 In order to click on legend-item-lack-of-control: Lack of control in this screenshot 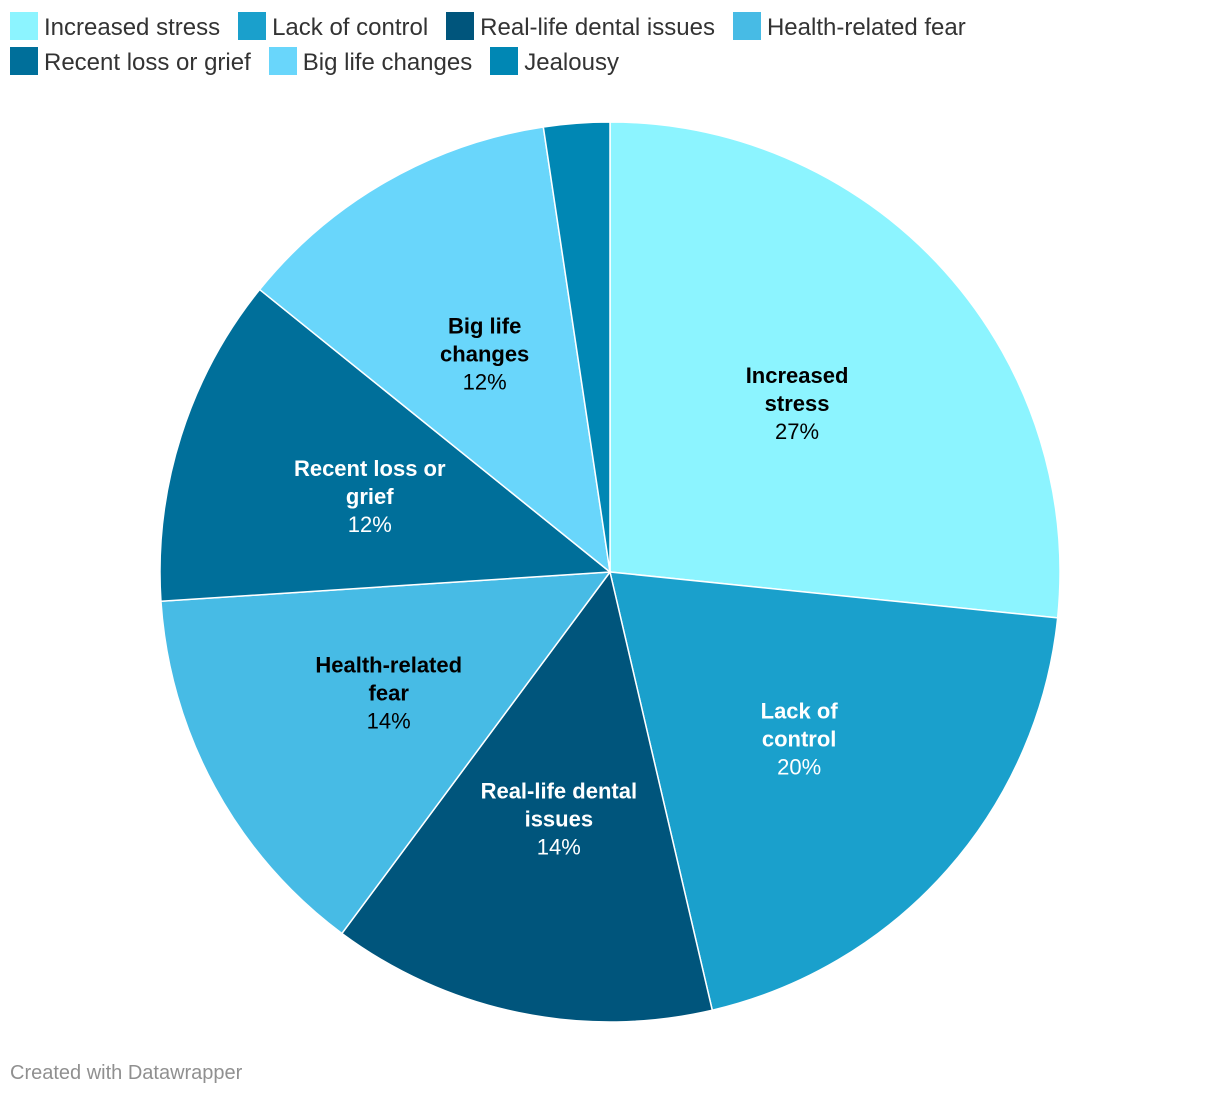, I will do `click(333, 27)`.